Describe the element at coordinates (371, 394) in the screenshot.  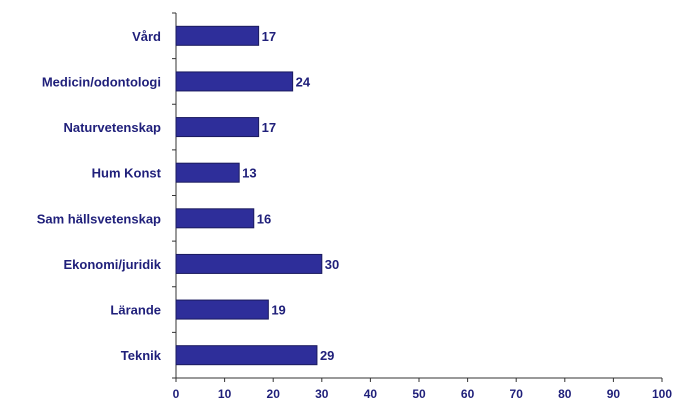
I see `x-tick-label: 40` at that location.